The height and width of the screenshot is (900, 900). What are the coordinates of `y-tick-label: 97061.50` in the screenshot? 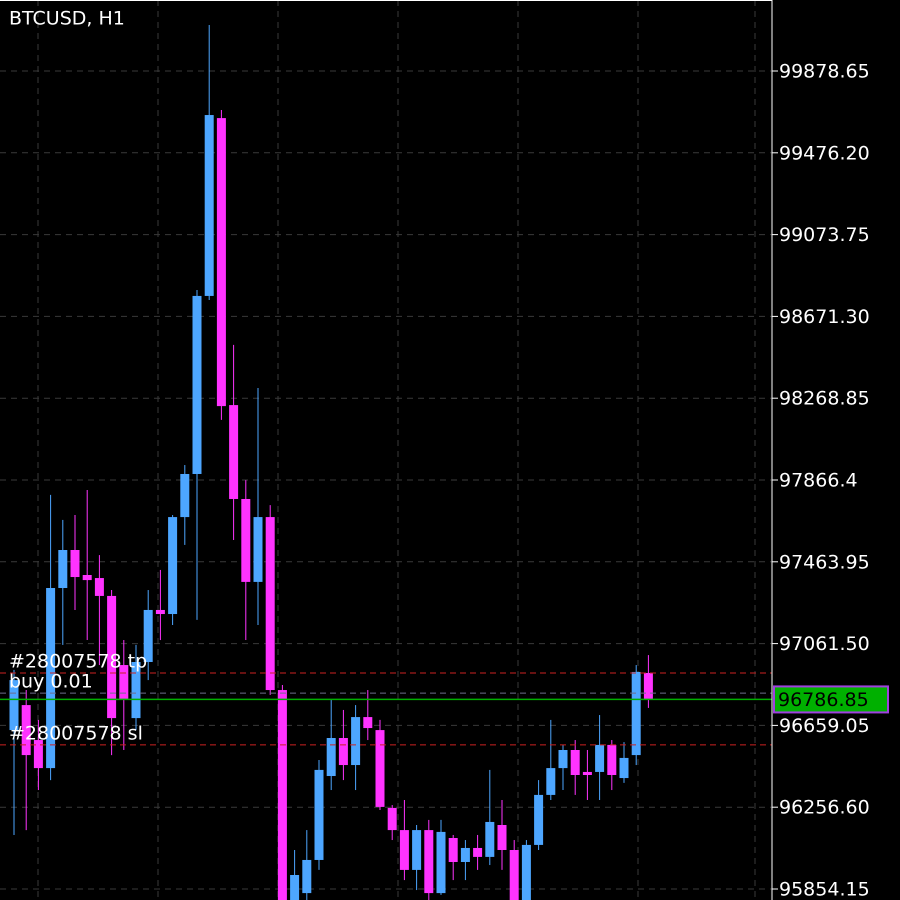 It's located at (824, 644).